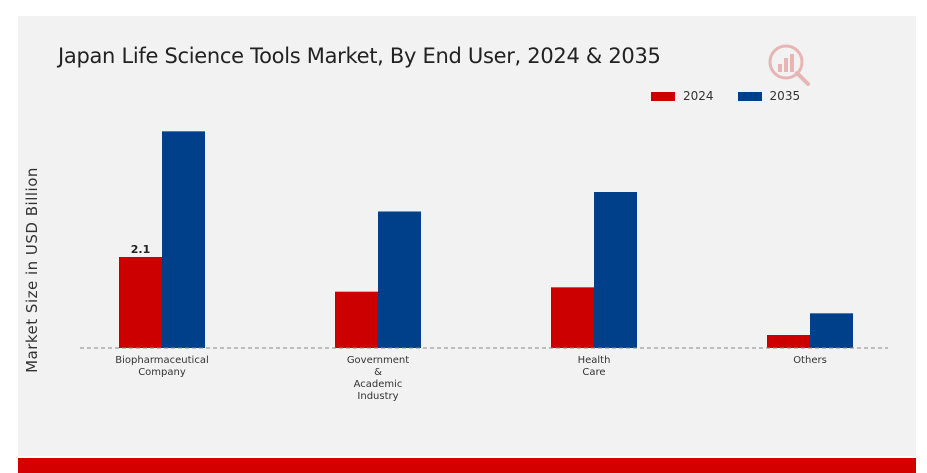  What do you see at coordinates (378, 378) in the screenshot?
I see `x-tick-label-1: Government & Academic Industry` at bounding box center [378, 378].